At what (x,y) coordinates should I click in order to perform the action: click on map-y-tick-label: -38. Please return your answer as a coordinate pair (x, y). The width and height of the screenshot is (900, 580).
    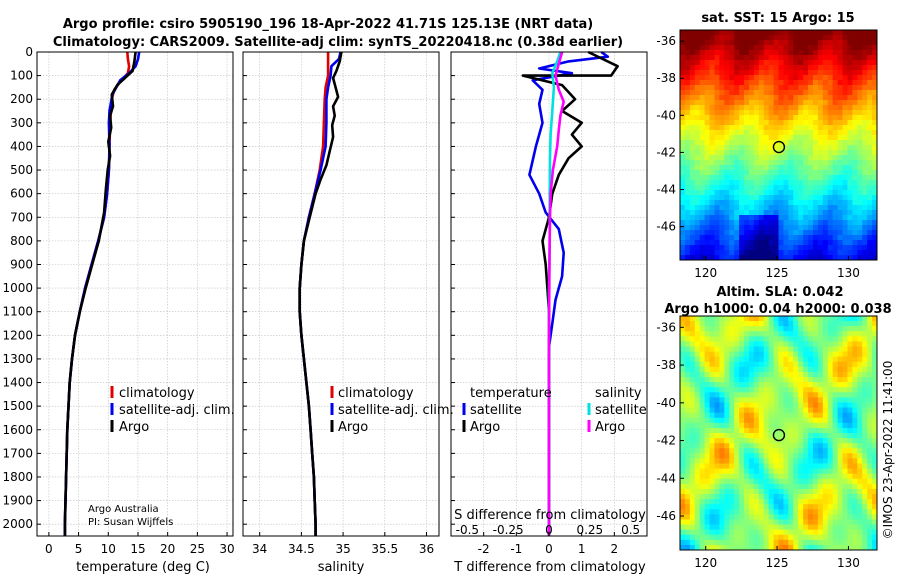
    Looking at the image, I should click on (666, 78).